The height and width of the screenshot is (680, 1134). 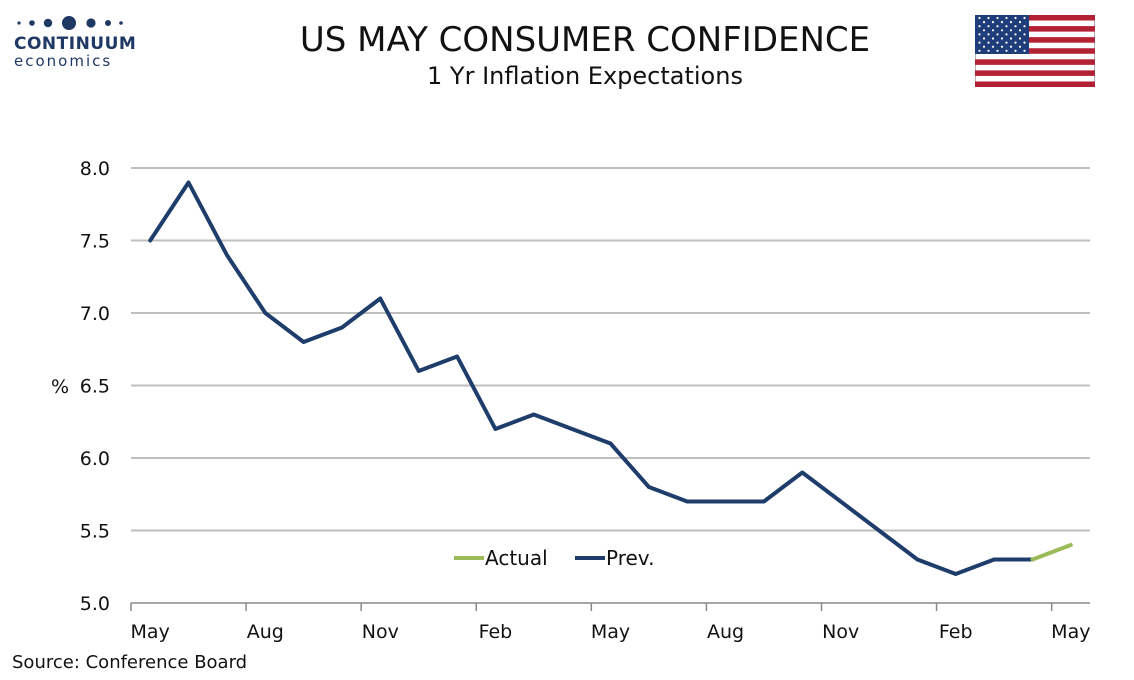 What do you see at coordinates (95, 314) in the screenshot?
I see `y-tick-label: 7.0` at bounding box center [95, 314].